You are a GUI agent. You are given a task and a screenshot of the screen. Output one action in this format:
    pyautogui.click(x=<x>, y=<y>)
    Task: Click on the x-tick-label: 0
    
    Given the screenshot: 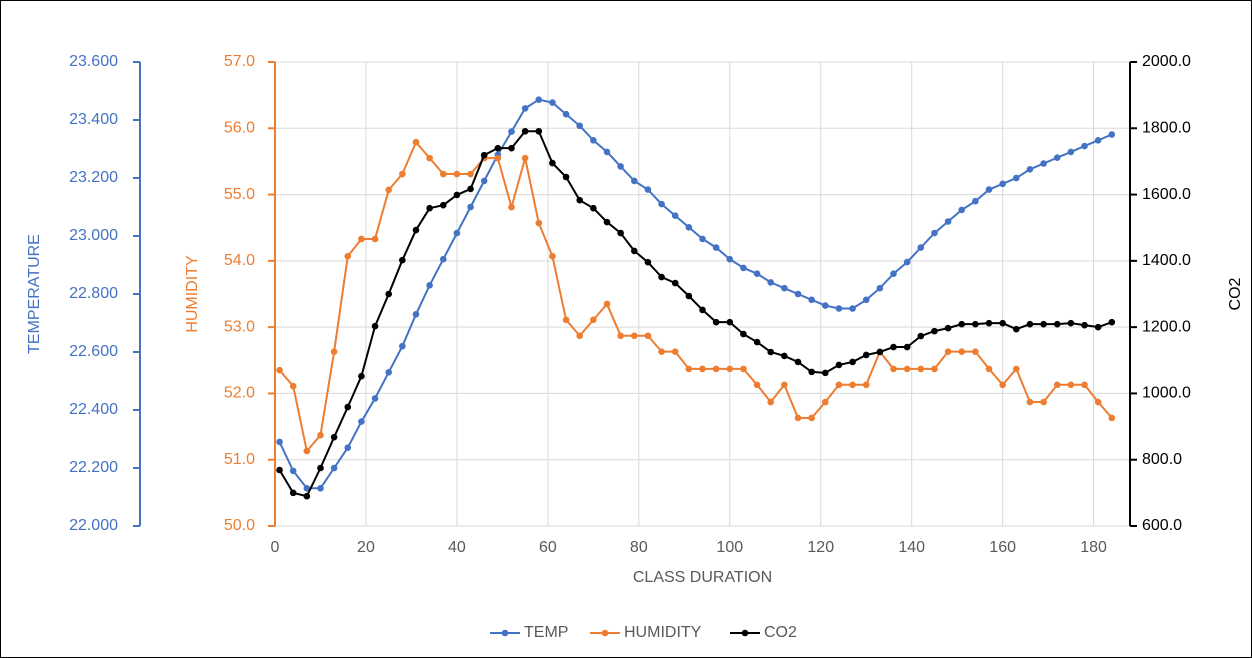 What is the action you would take?
    pyautogui.click(x=275, y=547)
    